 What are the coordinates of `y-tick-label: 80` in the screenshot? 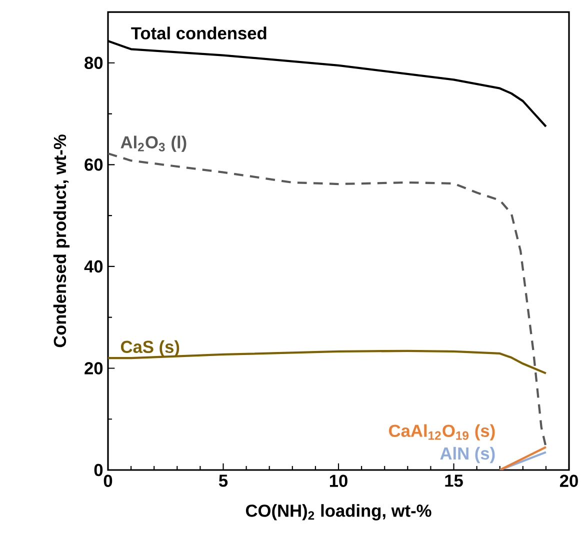 It's located at (93, 63).